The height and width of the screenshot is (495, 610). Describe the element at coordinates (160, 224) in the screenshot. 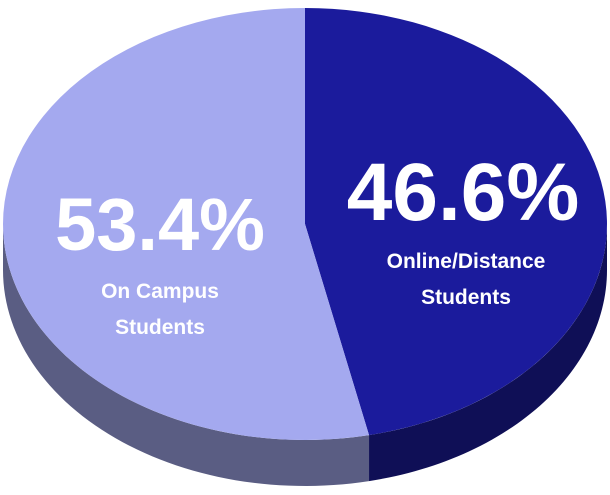

I see `value-label: 53.4%` at that location.